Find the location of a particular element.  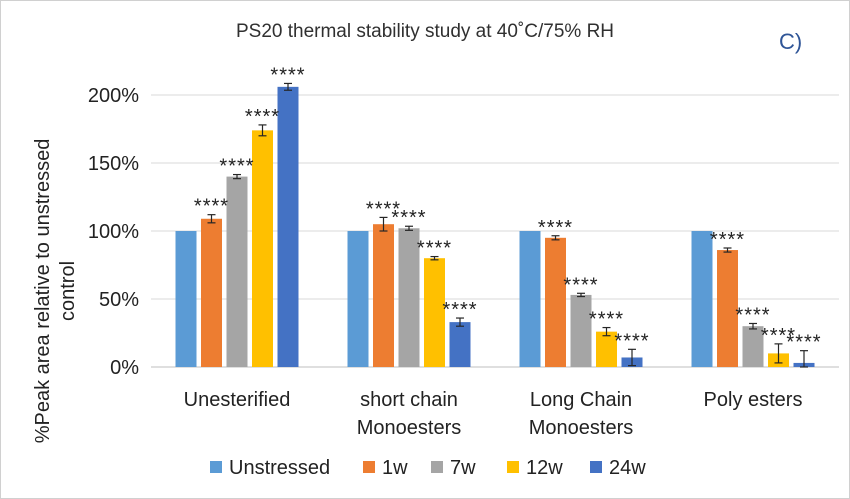

y-axis-label-line-1: %Peak area relative to unstressed is located at coordinates (43, 291).